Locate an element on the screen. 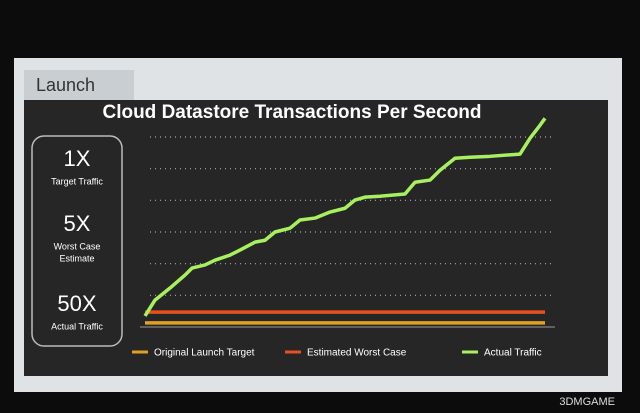  callout-big: 50X is located at coordinates (76, 303).